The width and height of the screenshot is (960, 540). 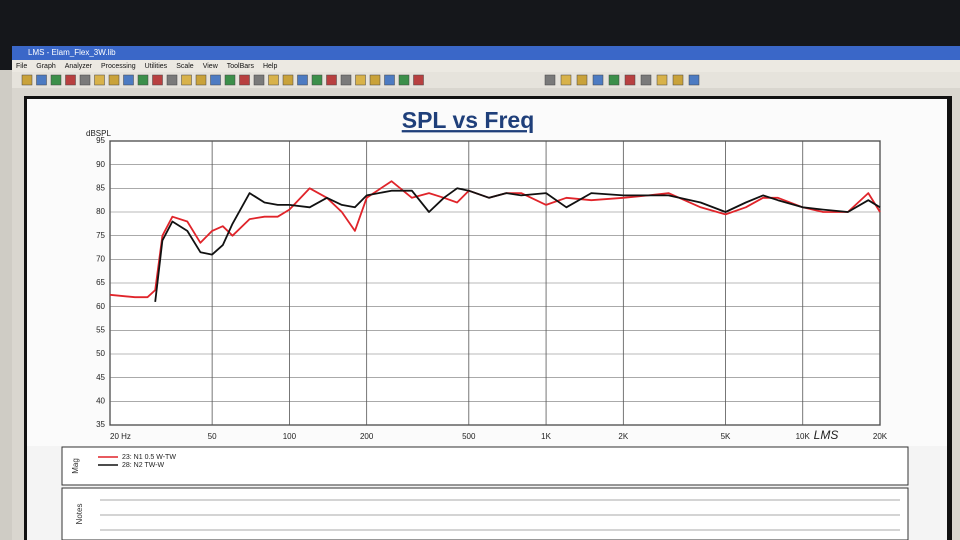 I want to click on menu-item: File, so click(x=21, y=66).